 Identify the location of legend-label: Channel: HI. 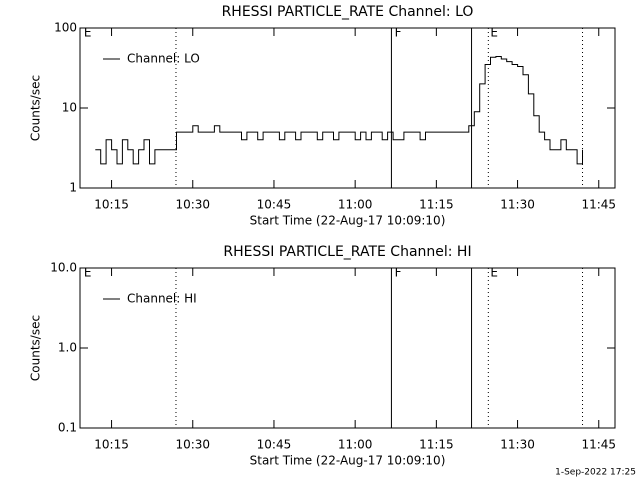
(162, 299).